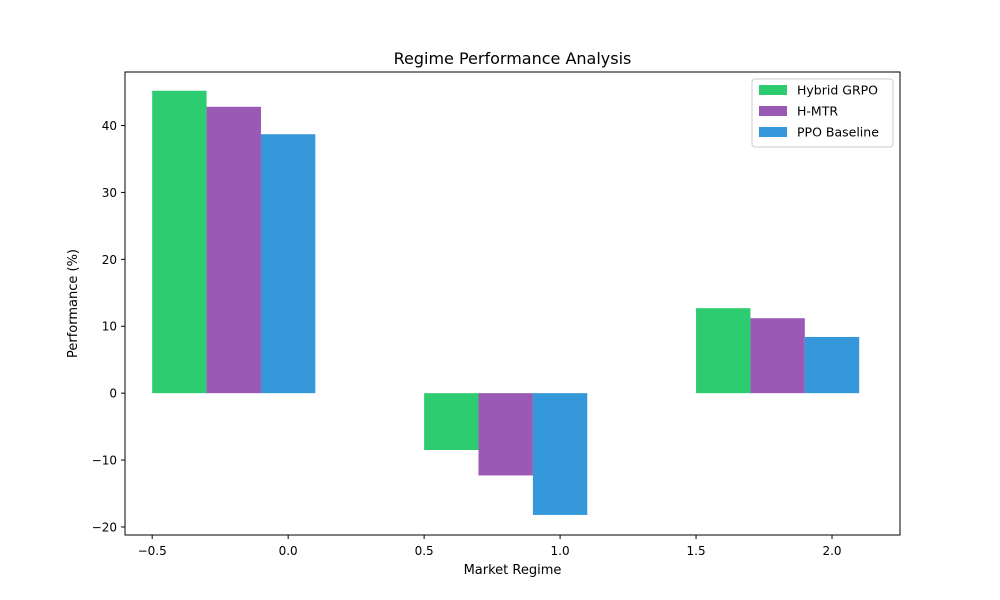  Describe the element at coordinates (109, 193) in the screenshot. I see `y-tick-label: 30` at that location.